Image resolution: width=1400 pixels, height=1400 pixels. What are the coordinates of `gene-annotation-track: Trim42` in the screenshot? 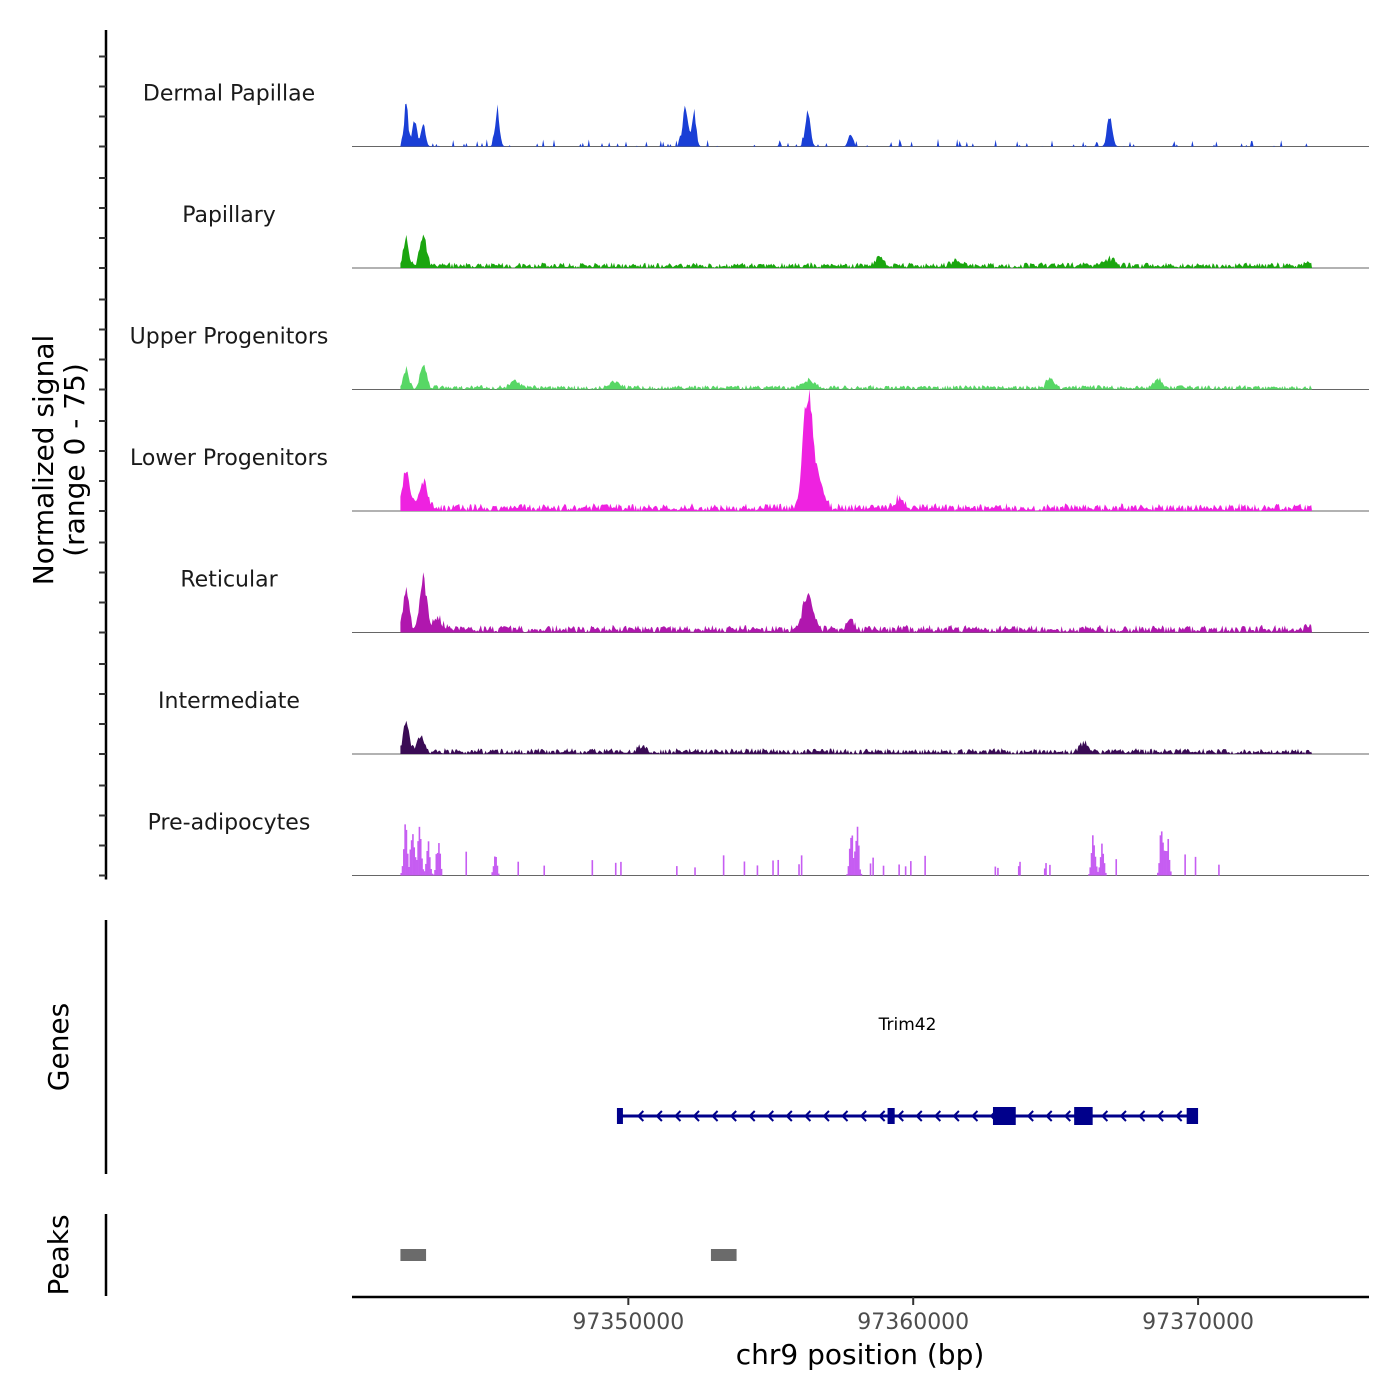 It's located at (907, 1070).